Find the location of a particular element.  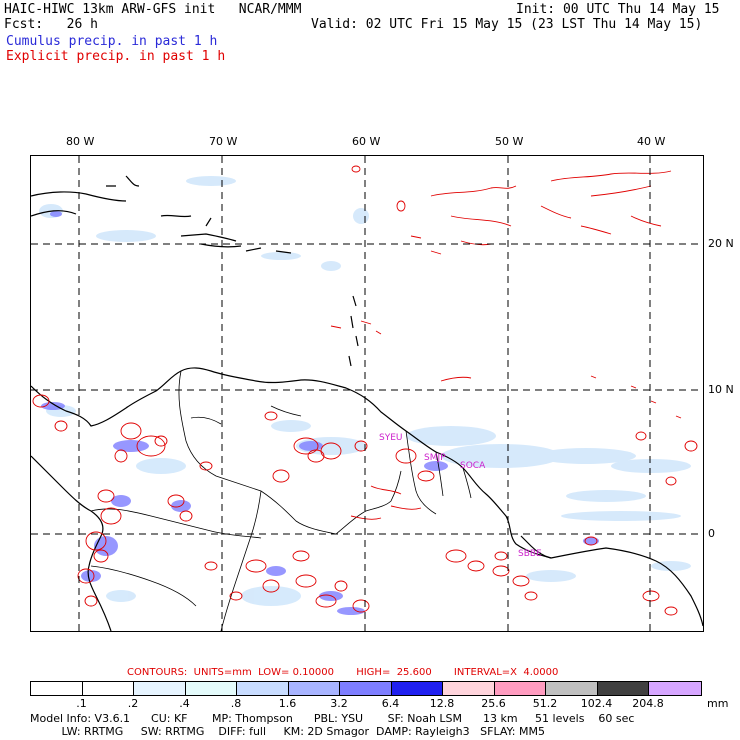

colorbar-unit: mm is located at coordinates (718, 703).